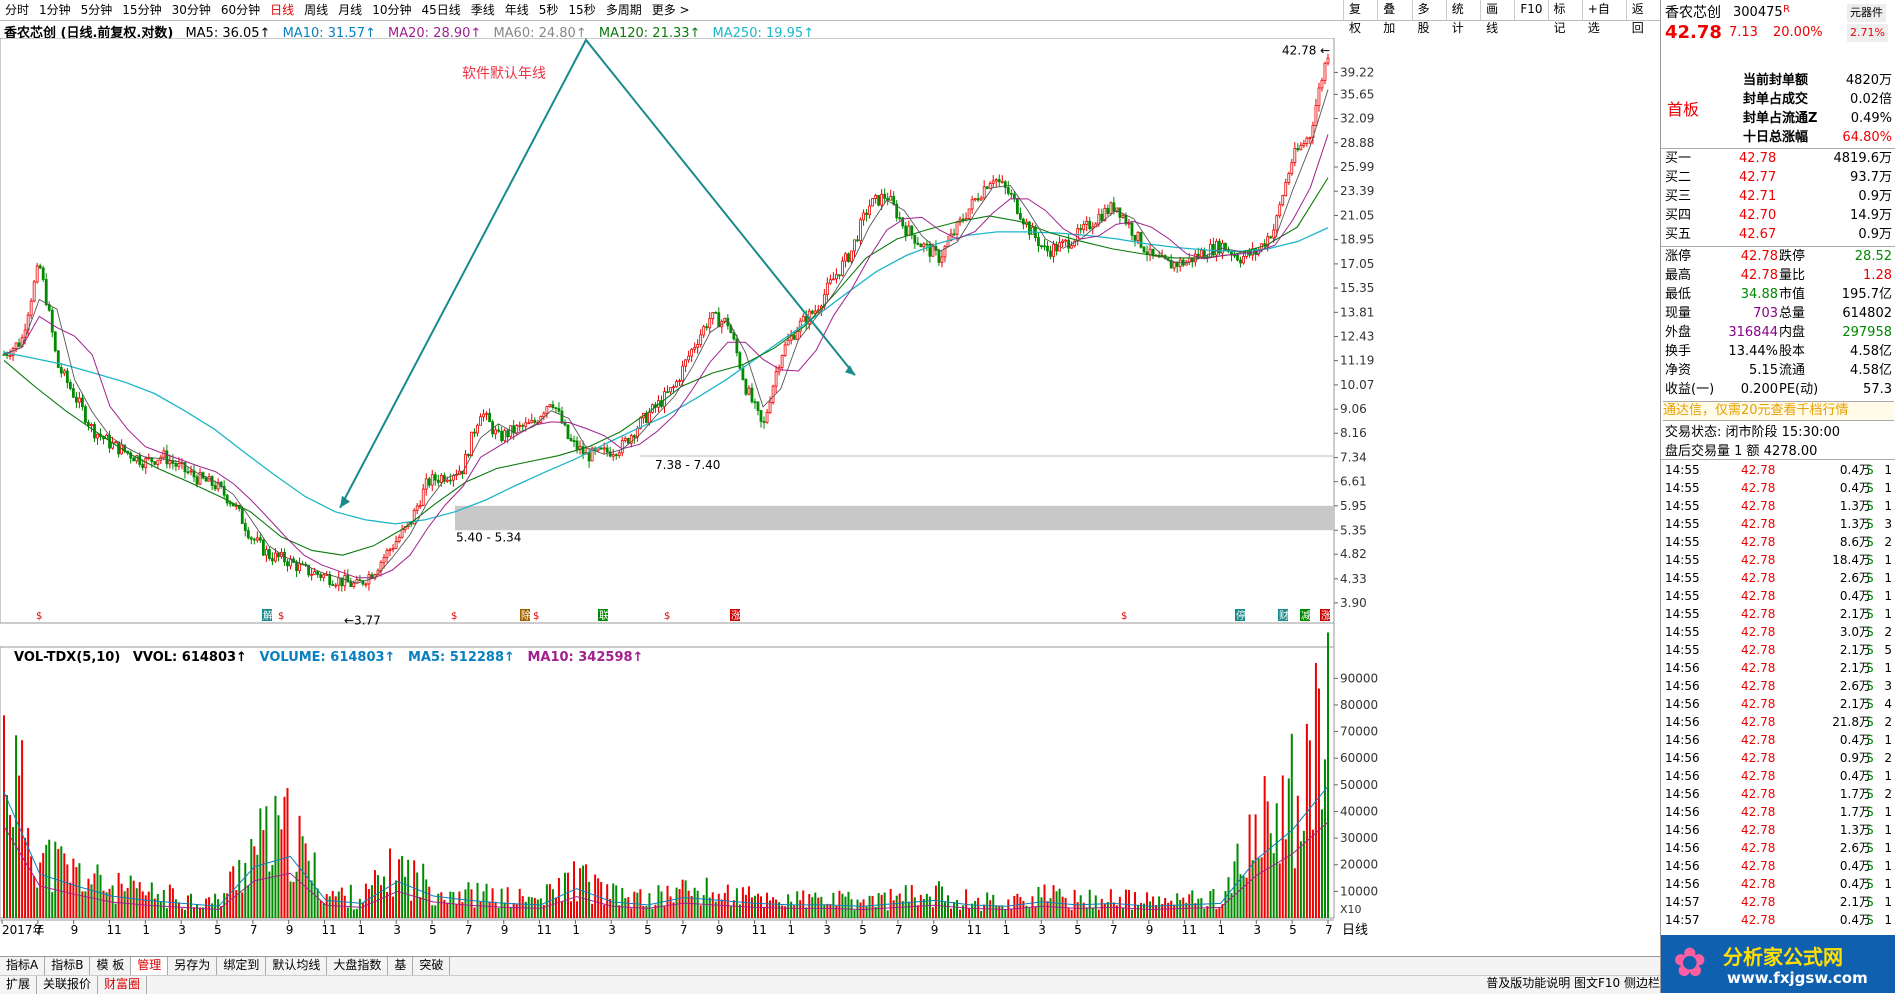  Describe the element at coordinates (228, 33) in the screenshot. I see `ma5-label: MA5: 36.05↑` at that location.